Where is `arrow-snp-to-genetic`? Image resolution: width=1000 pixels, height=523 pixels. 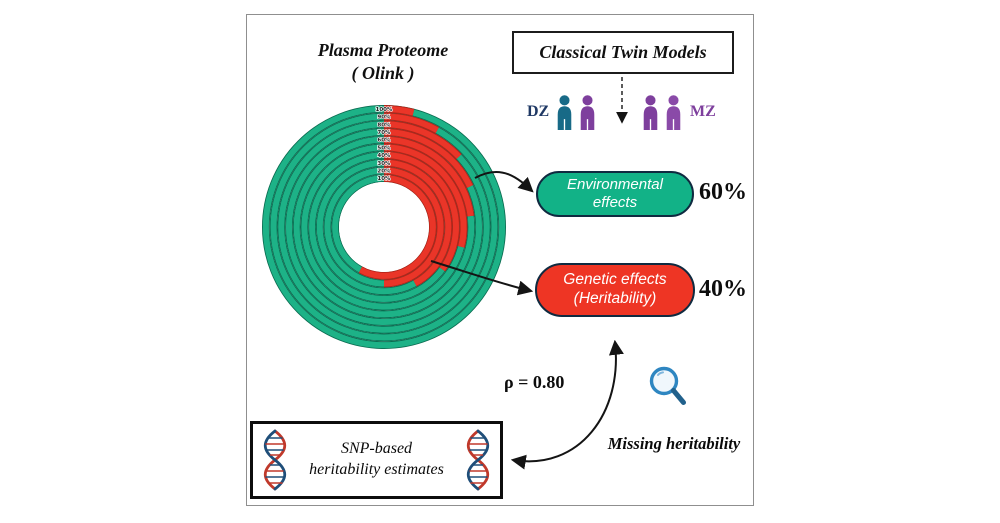 arrow-snp-to-genetic is located at coordinates (567, 404).